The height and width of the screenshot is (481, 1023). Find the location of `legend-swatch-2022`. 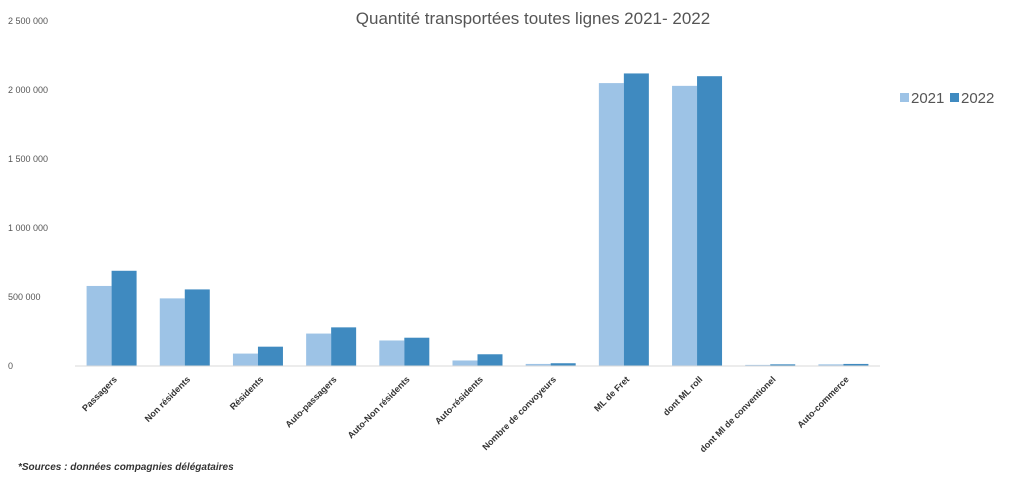

legend-swatch-2022 is located at coordinates (954, 97).